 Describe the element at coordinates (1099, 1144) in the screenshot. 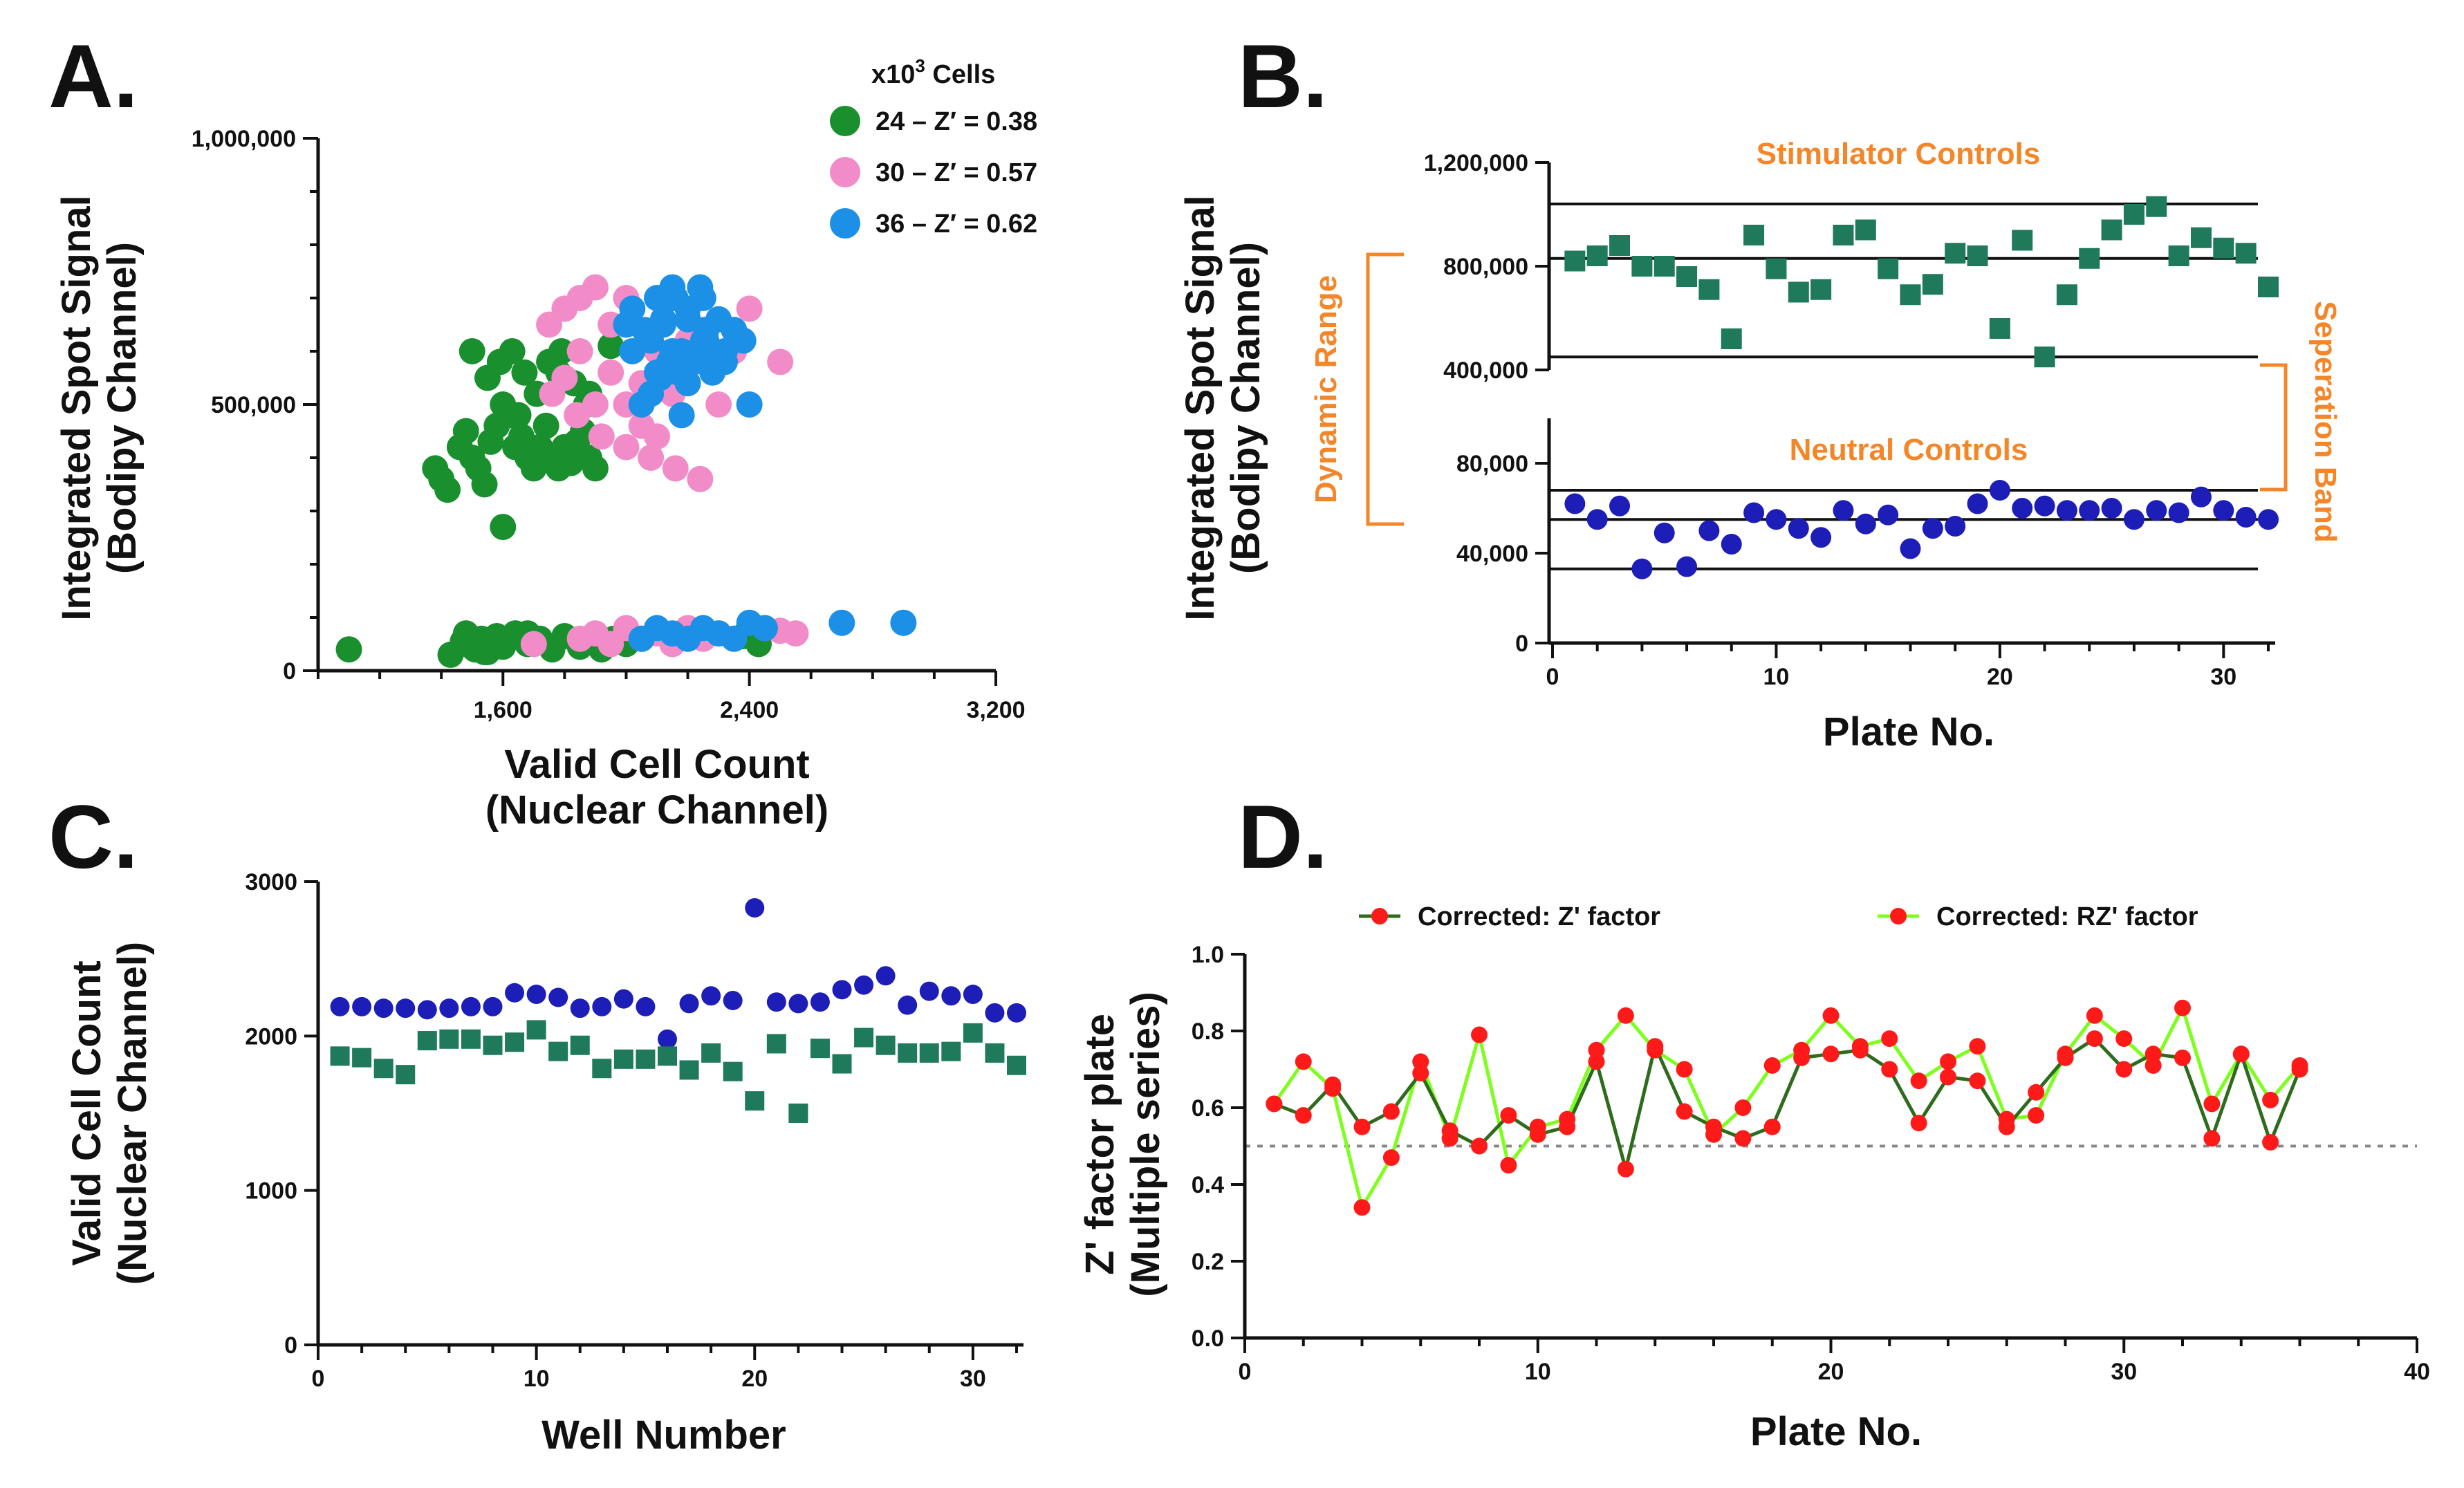

I see `y-axis-title-line: Z' factor plate` at that location.